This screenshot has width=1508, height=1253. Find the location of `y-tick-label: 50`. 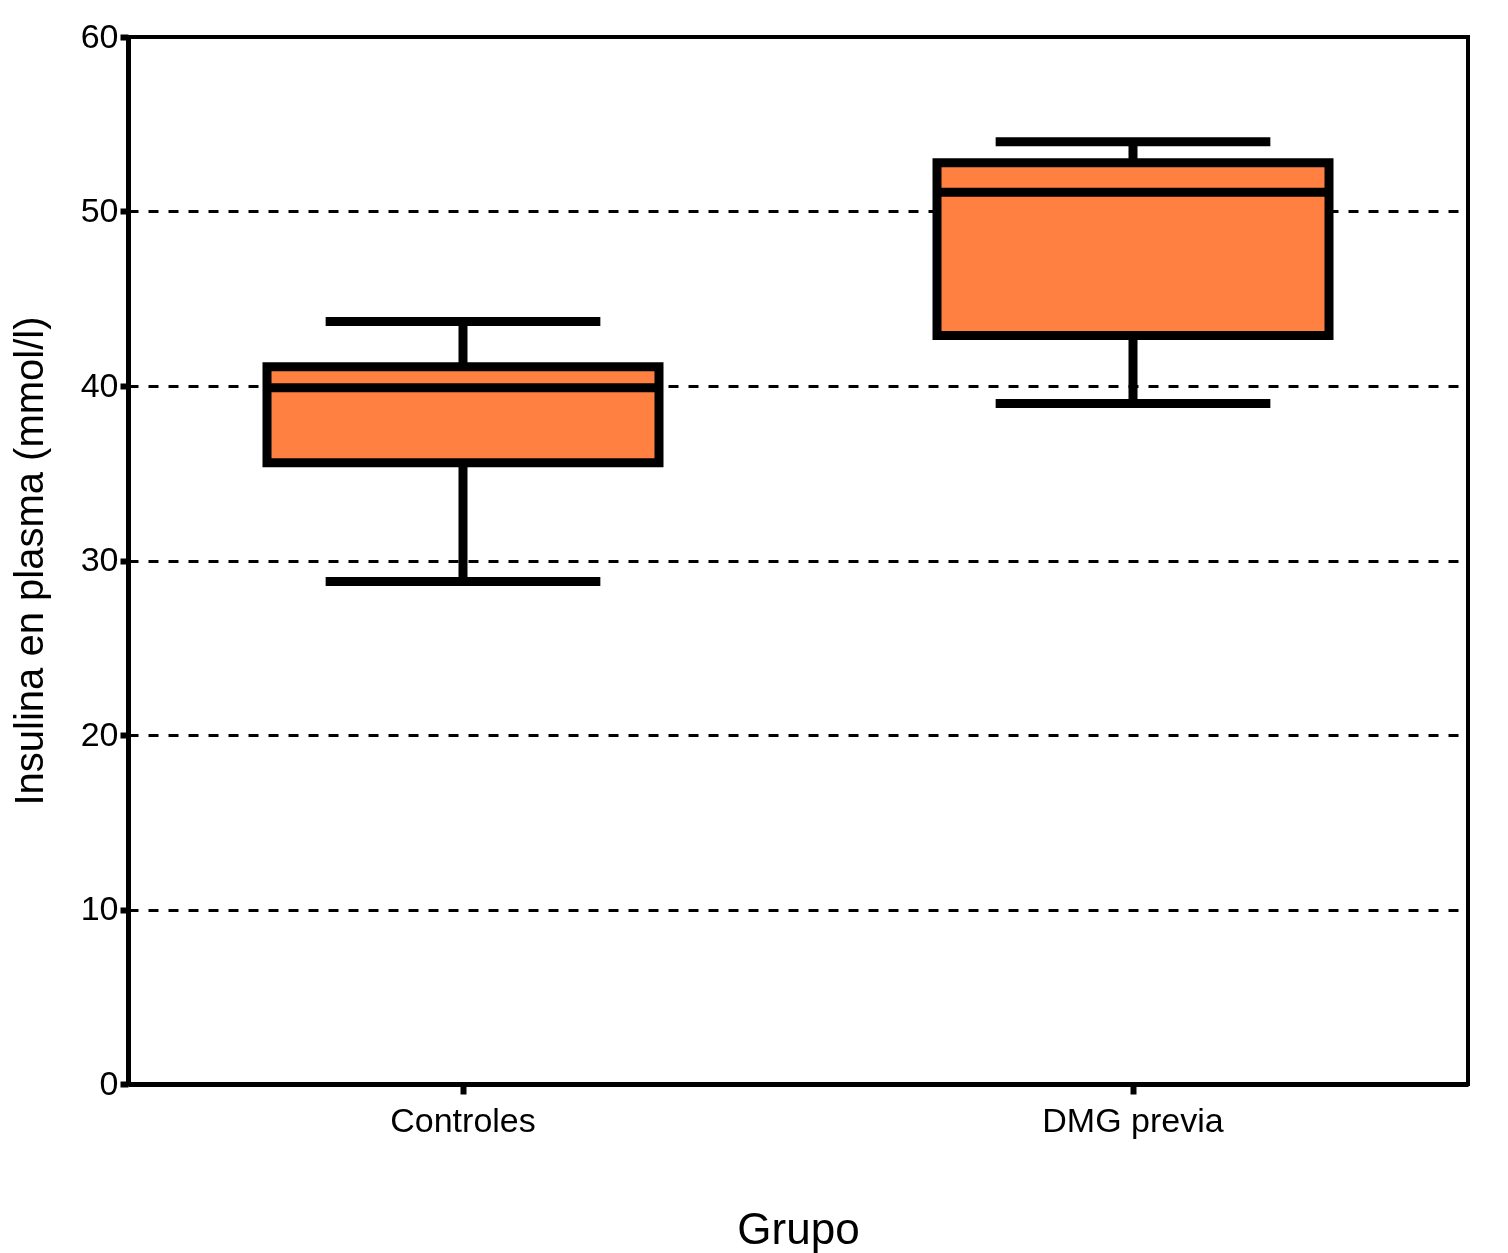

y-tick-label: 50 is located at coordinates (99, 210).